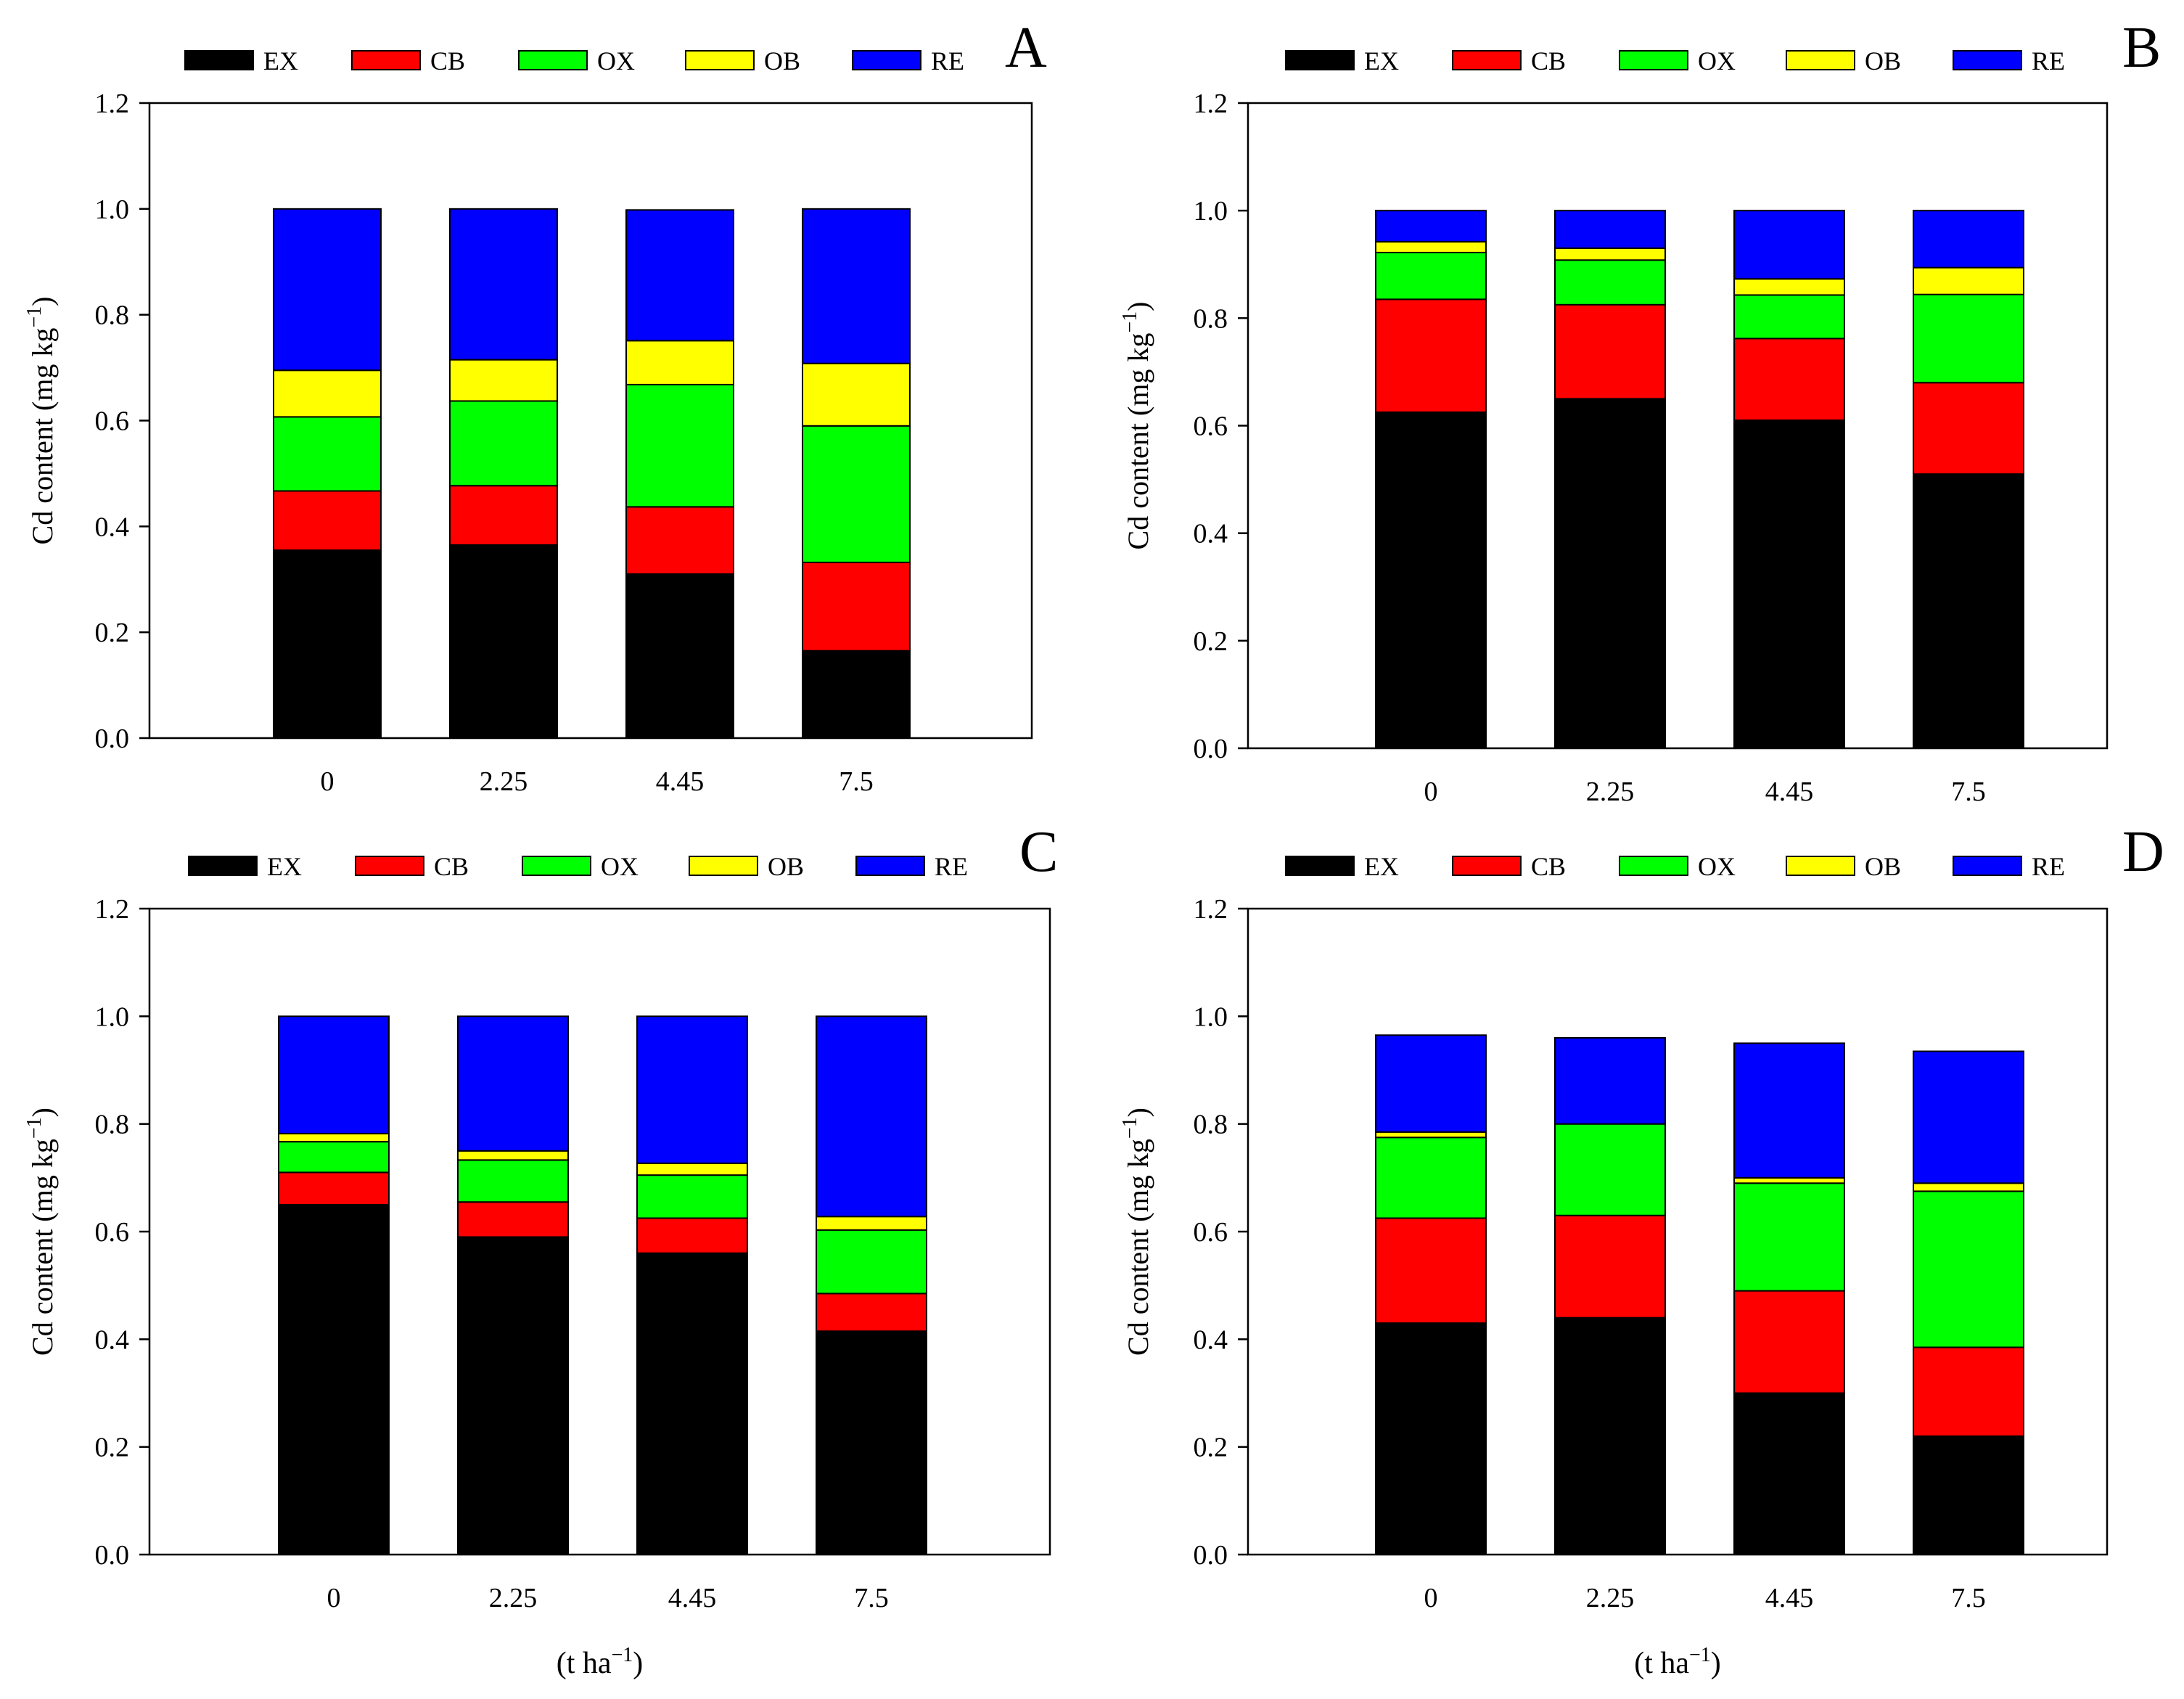 The image size is (2184, 1699). Describe the element at coordinates (1988, 60) in the screenshot. I see `legend-swatch-re` at that location.